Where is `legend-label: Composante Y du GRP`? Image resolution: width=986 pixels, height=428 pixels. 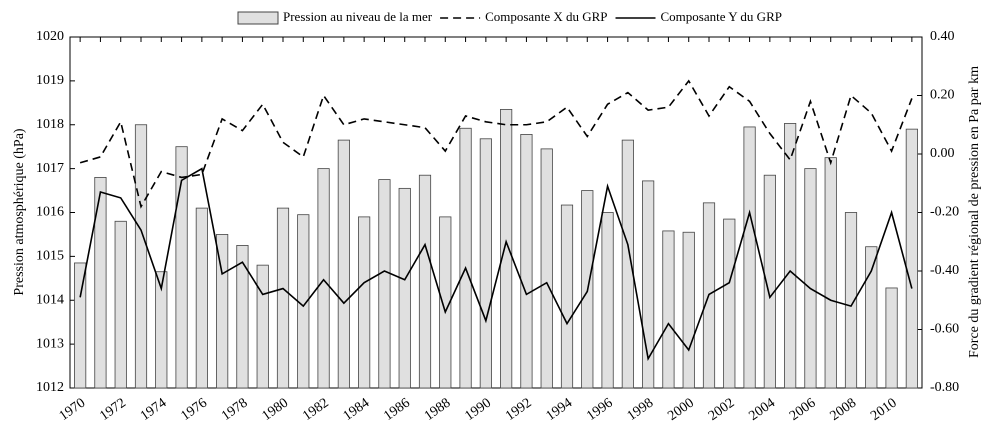
legend-label: Composante Y du GRP is located at coordinates (721, 16).